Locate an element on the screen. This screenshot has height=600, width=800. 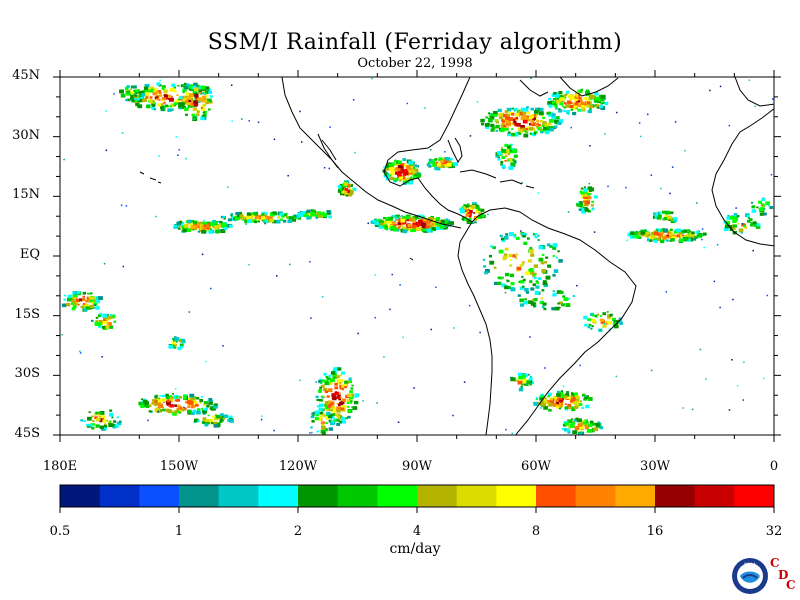
map-title: SSM/I Rainfall (Ferriday algorithm) is located at coordinates (415, 42).